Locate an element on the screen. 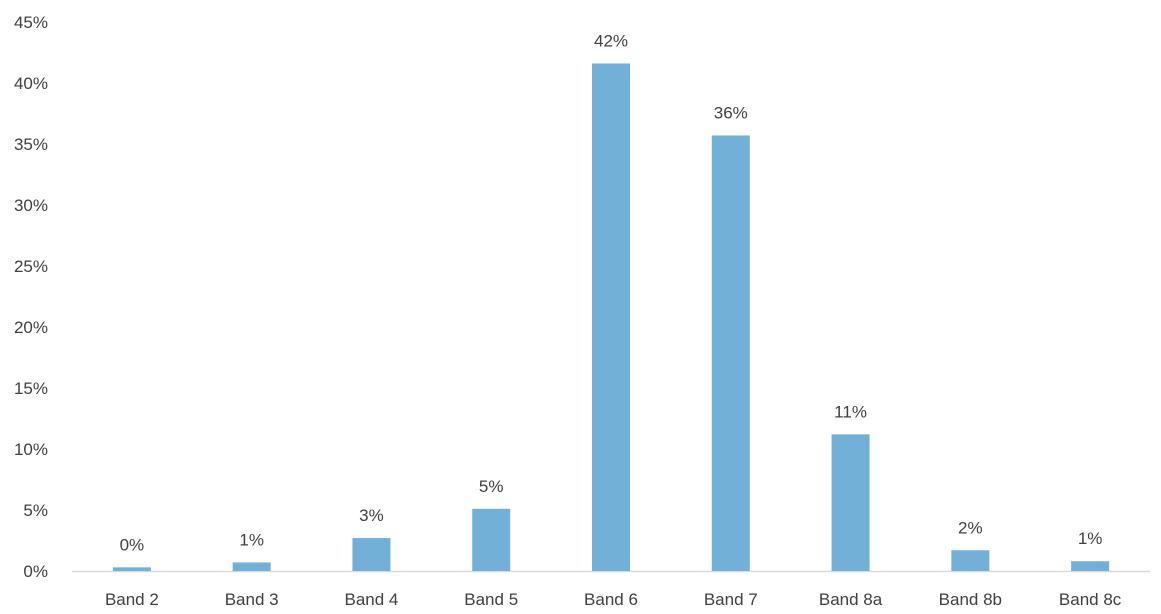 The height and width of the screenshot is (614, 1161). data-label: 2% is located at coordinates (970, 527).